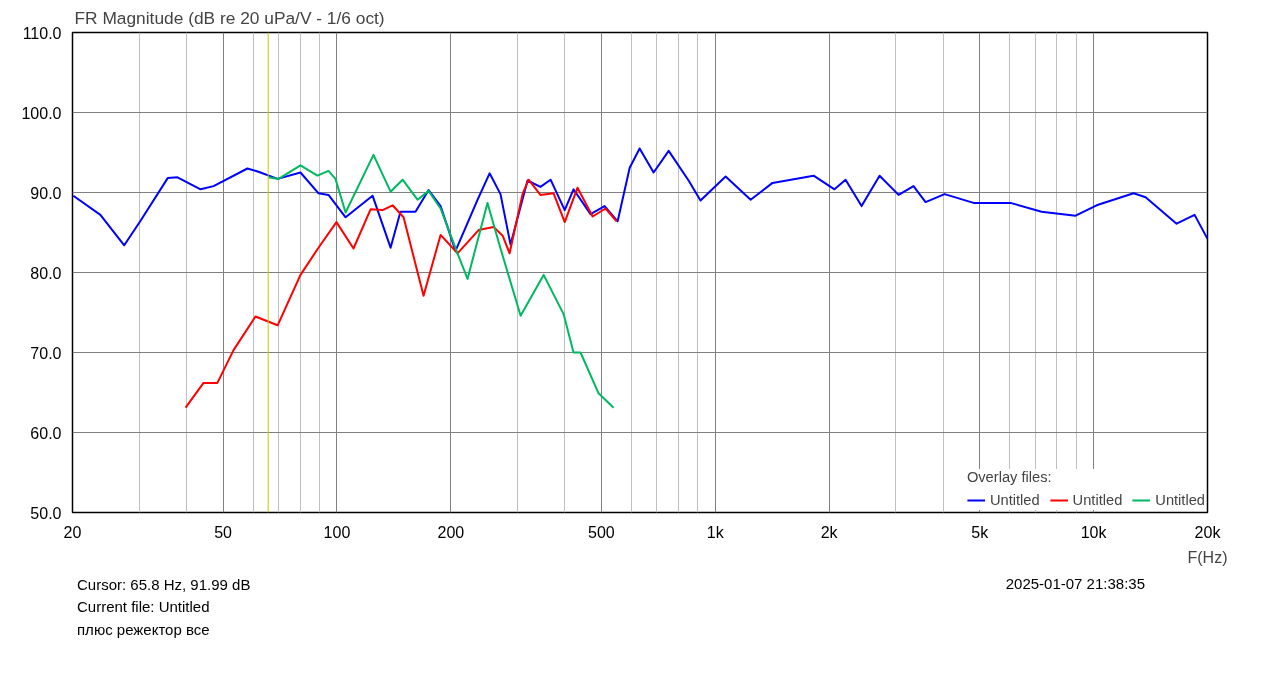 This screenshot has height=699, width=1279. Describe the element at coordinates (46, 193) in the screenshot. I see `y-tick-label: 90.0` at that location.